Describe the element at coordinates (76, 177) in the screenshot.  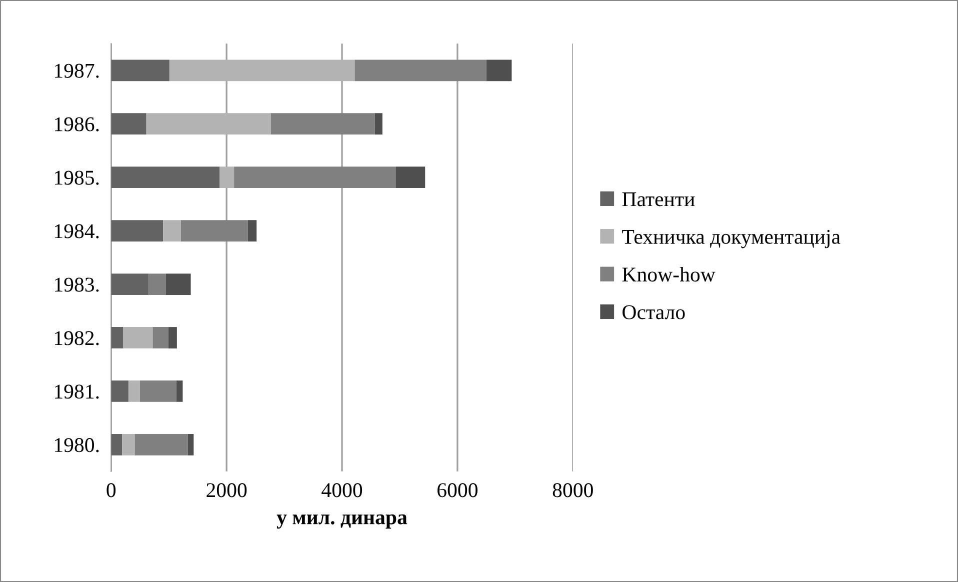
I see `y-tick-label: 1985.` at that location.